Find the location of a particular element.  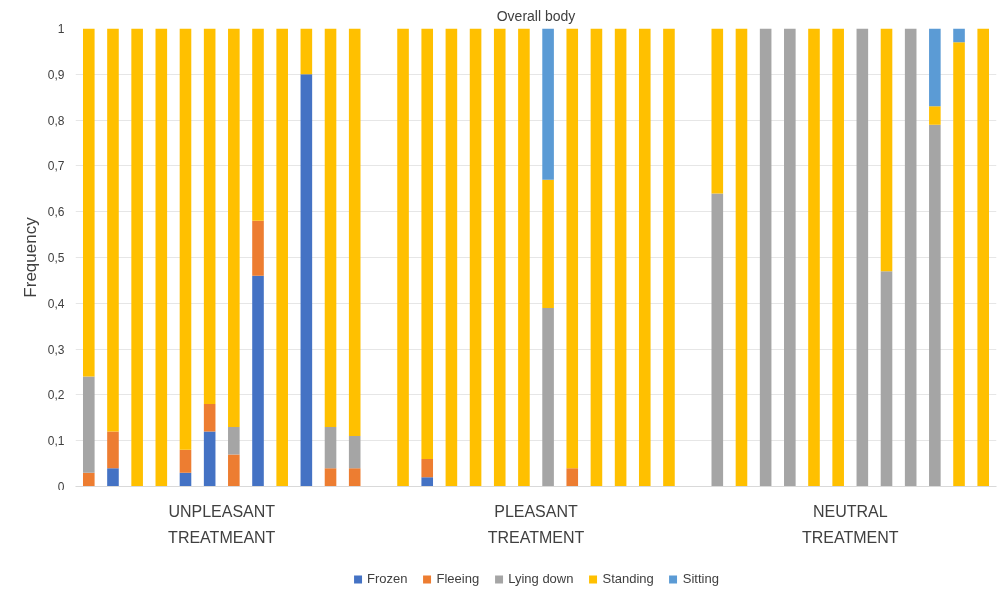

y-tick-label: 0,6 is located at coordinates (56, 212).